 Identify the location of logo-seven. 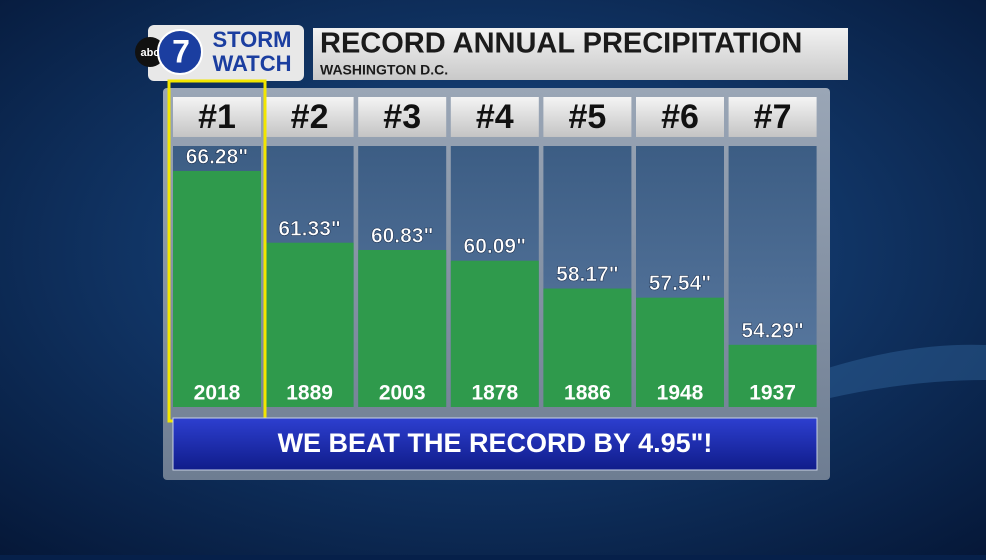
(180, 52).